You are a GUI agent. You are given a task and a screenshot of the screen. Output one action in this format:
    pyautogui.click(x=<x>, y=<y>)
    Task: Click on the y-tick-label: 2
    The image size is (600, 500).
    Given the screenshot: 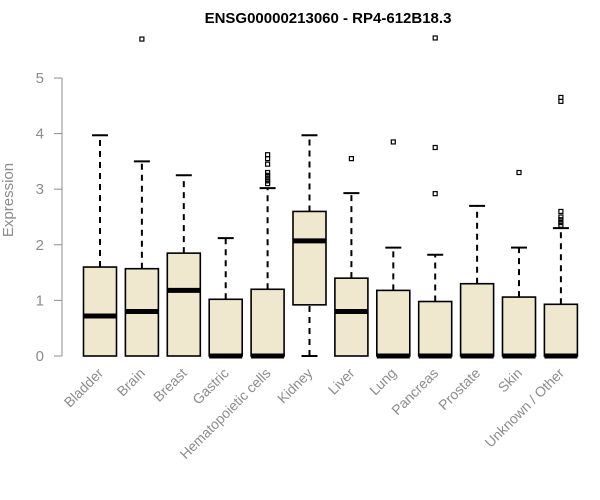 What is the action you would take?
    pyautogui.click(x=40, y=245)
    